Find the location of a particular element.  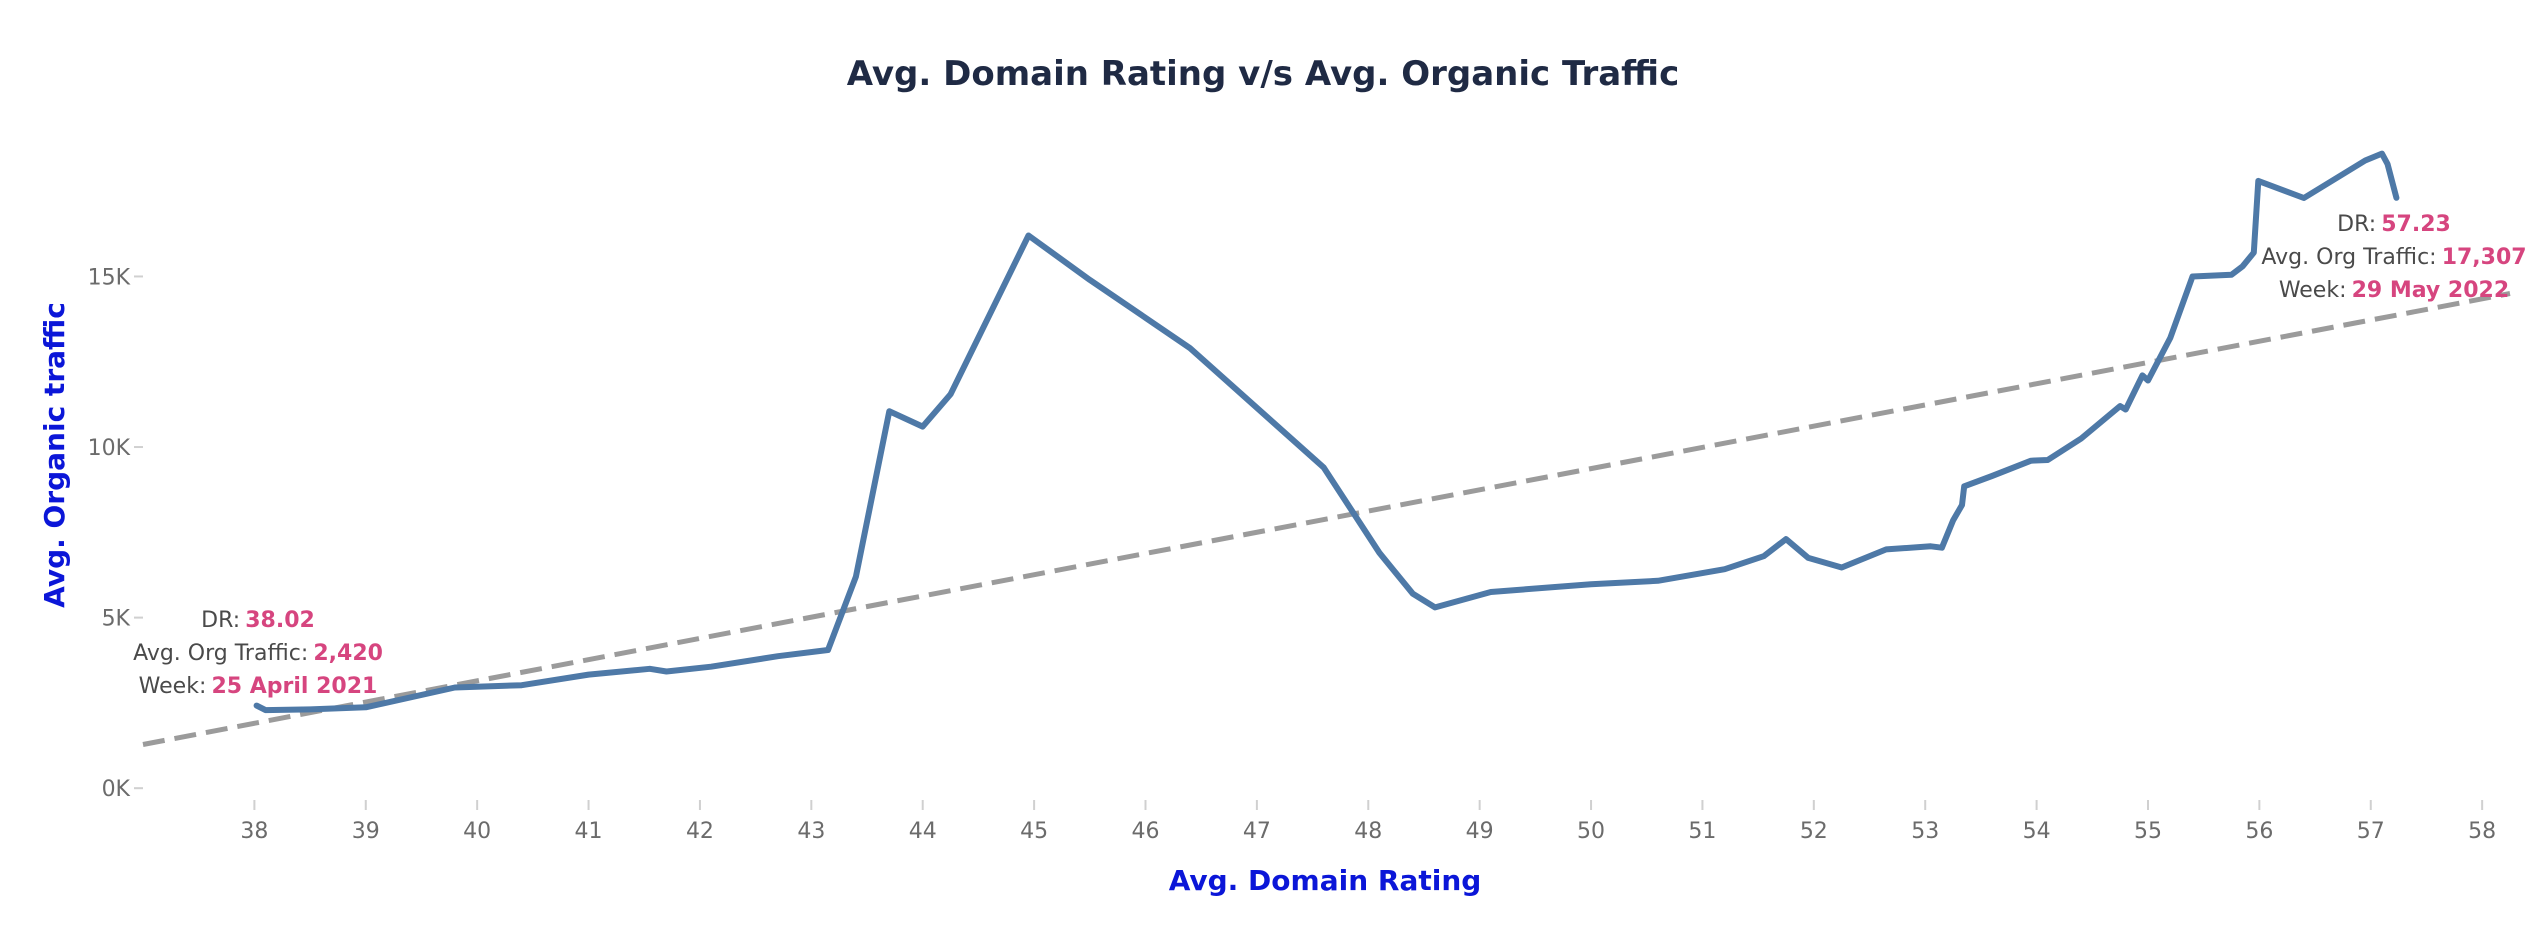

x-tick-label: 52 is located at coordinates (1814, 831).